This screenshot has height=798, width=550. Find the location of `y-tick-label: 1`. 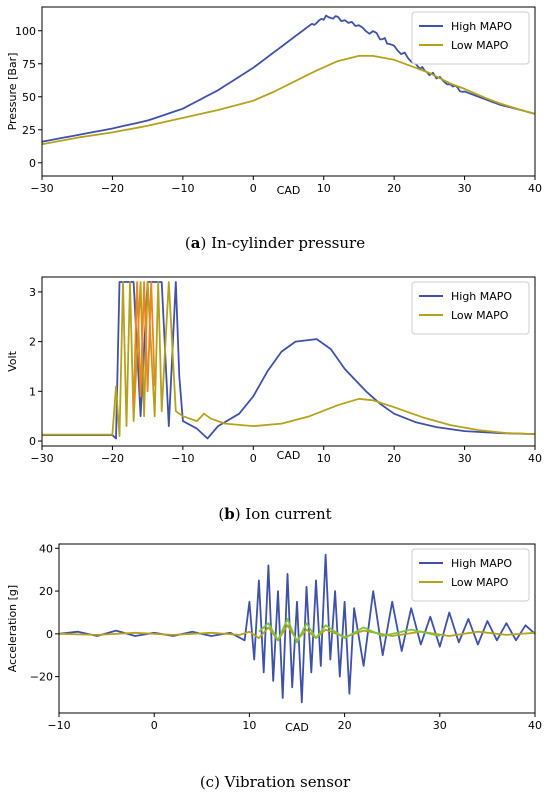

y-tick-label: 1 is located at coordinates (32, 391).